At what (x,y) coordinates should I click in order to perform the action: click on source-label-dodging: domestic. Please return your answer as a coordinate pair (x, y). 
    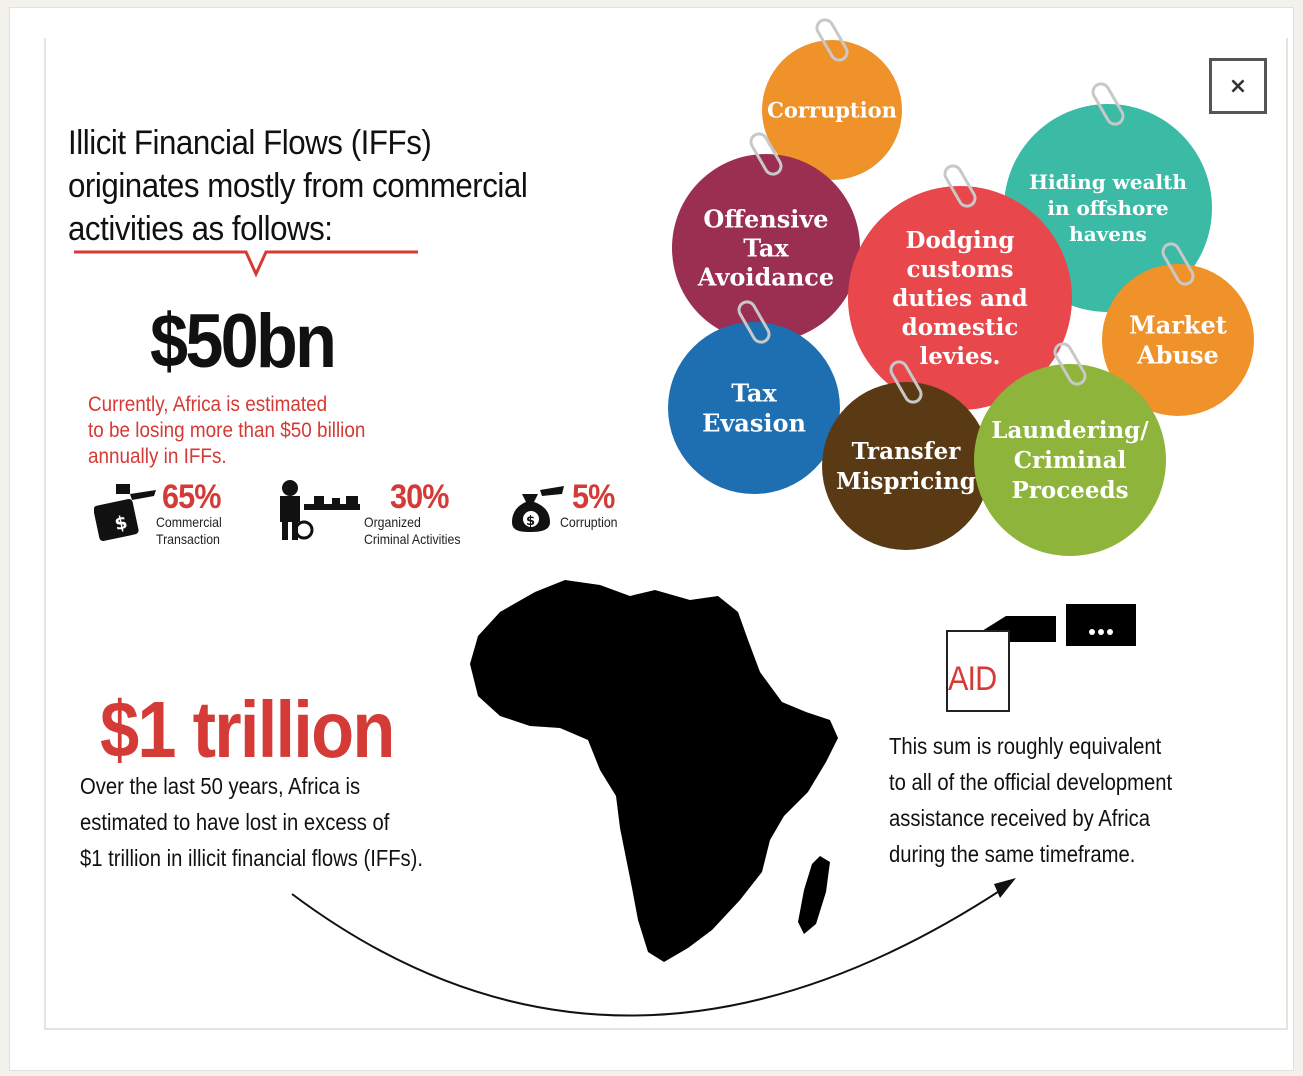
    Looking at the image, I should click on (960, 327).